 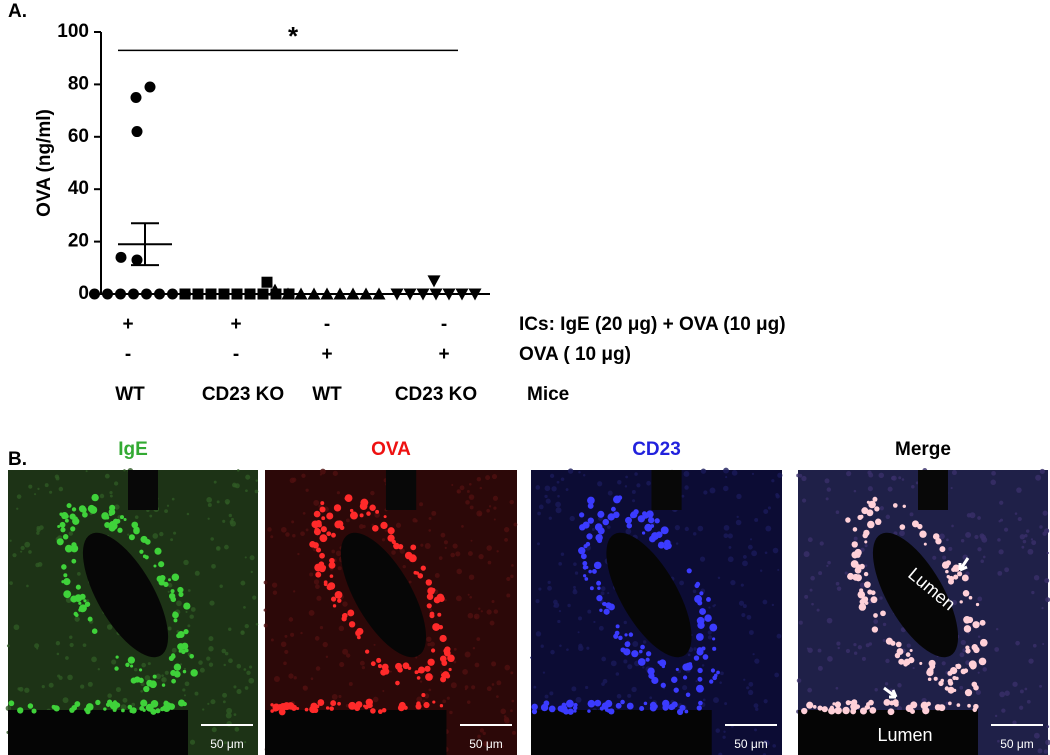 What do you see at coordinates (327, 394) in the screenshot?
I see `x-tick-label: WT` at bounding box center [327, 394].